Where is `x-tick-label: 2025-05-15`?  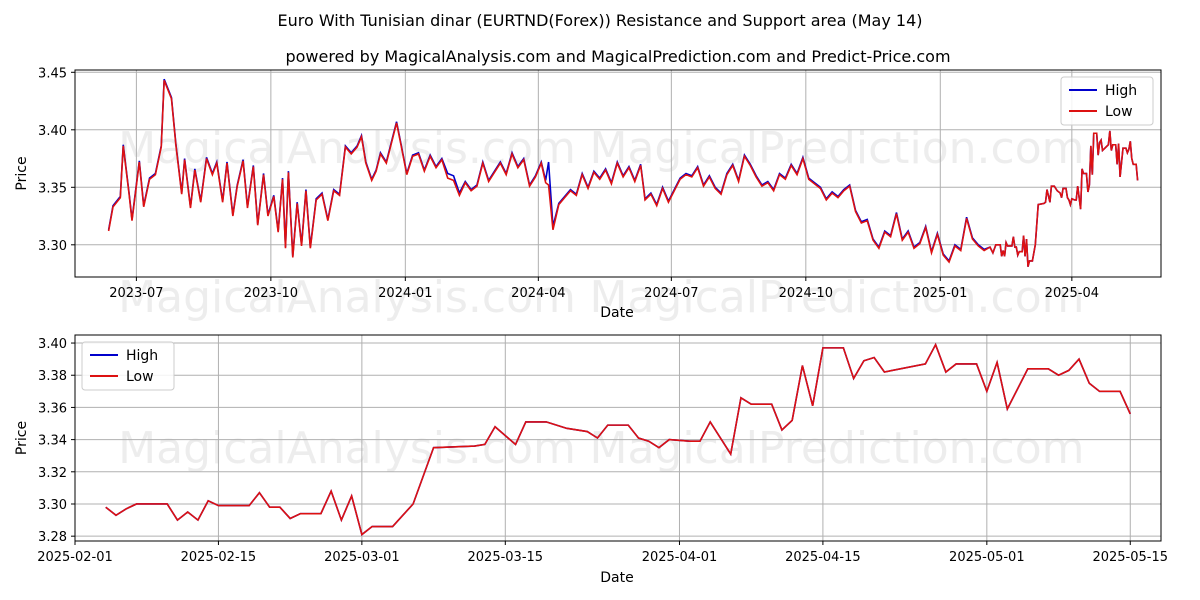
x-tick-label: 2025-05-15 is located at coordinates (1130, 557).